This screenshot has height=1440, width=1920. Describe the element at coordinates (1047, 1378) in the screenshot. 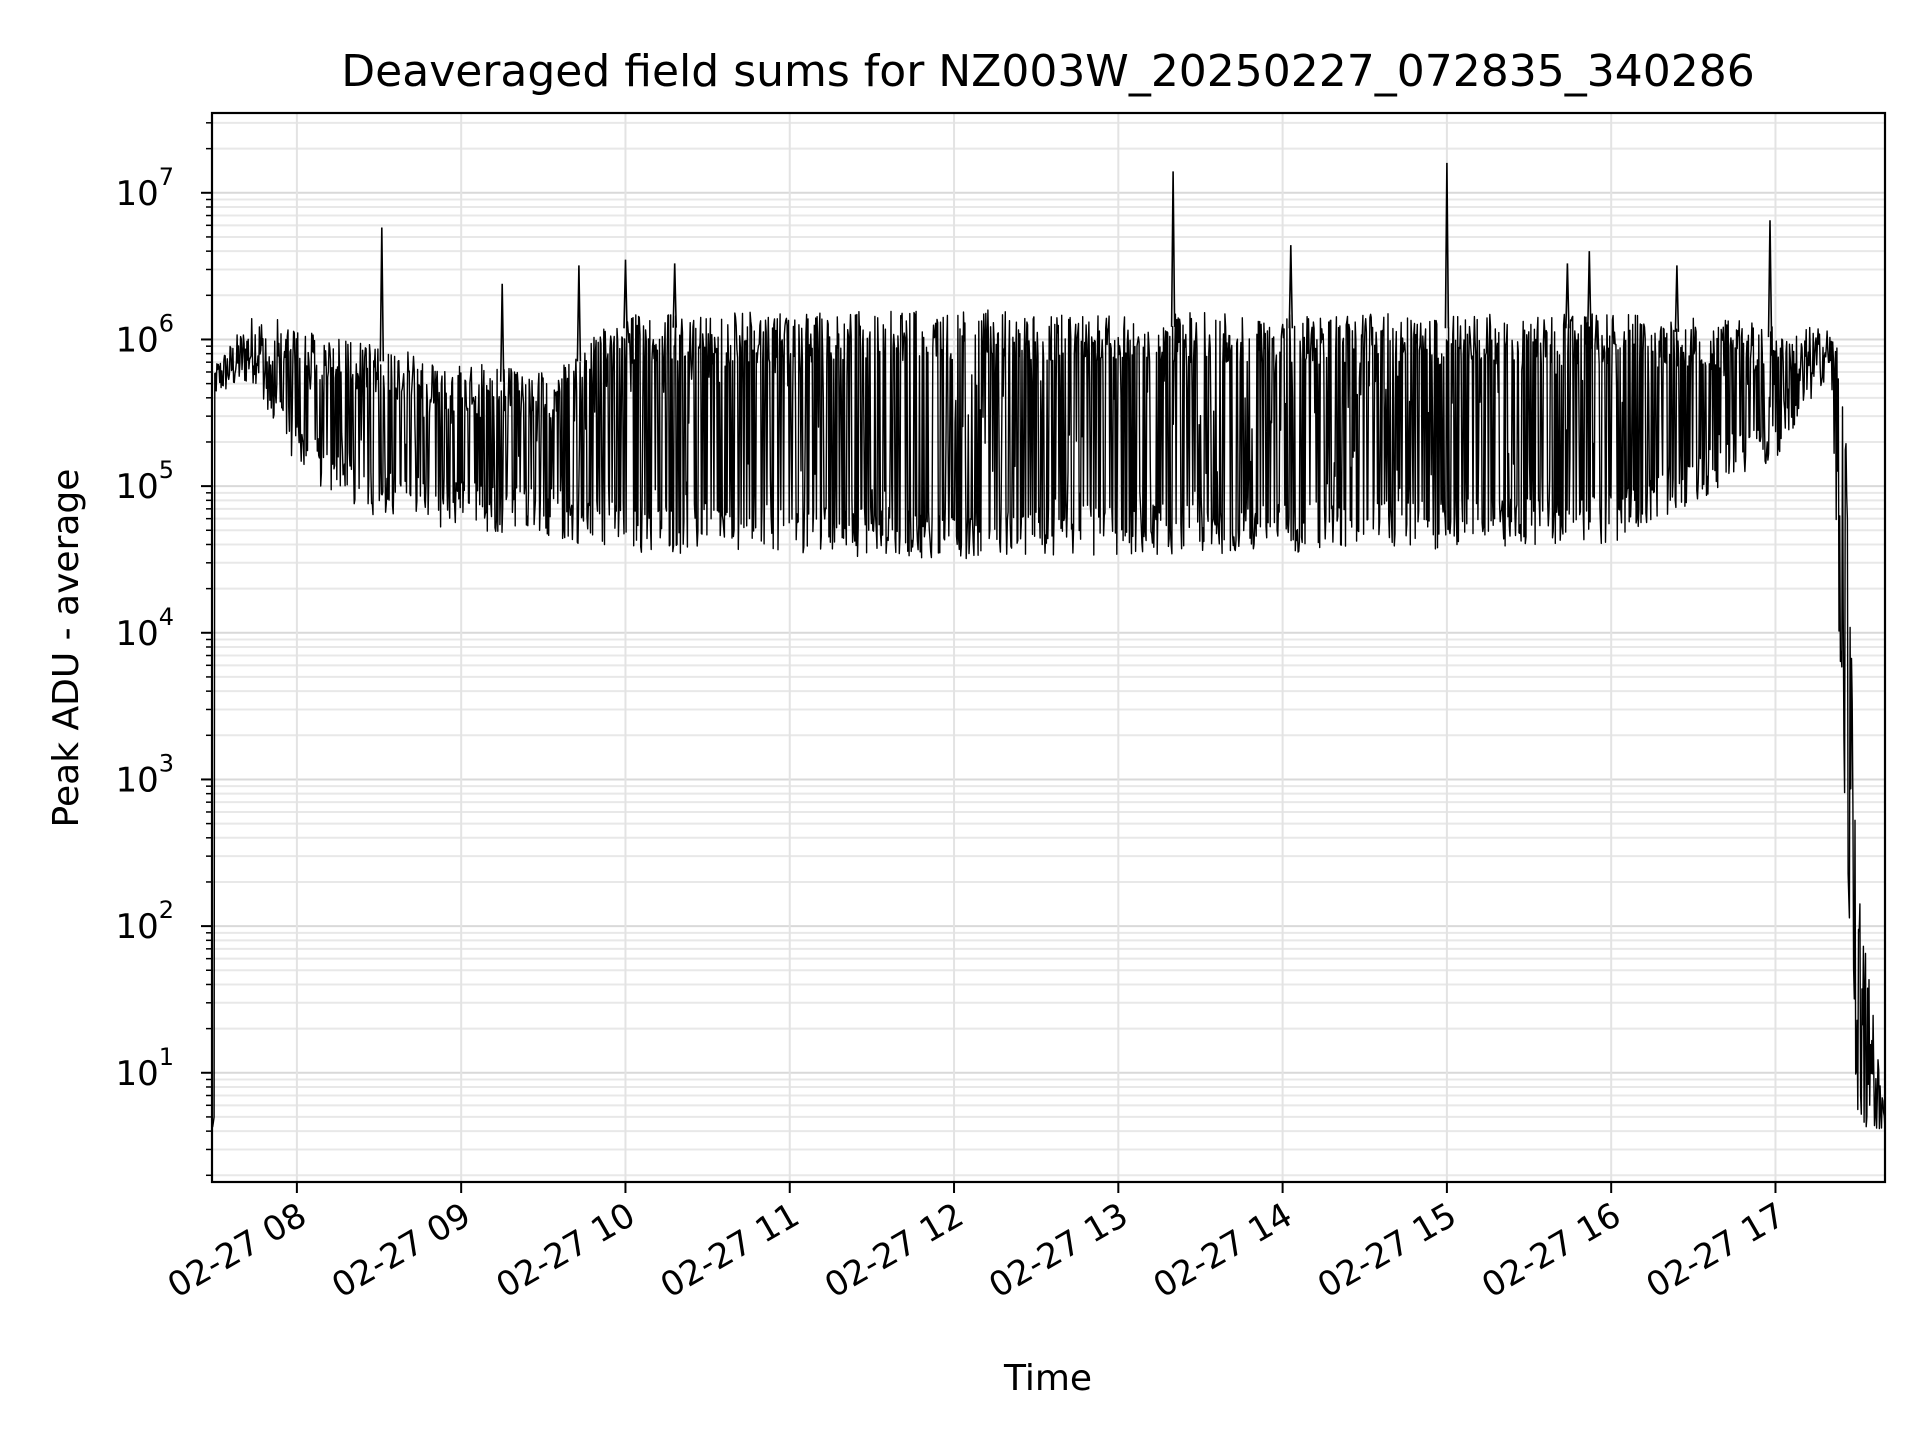

I see `x-axis-label: Time` at that location.